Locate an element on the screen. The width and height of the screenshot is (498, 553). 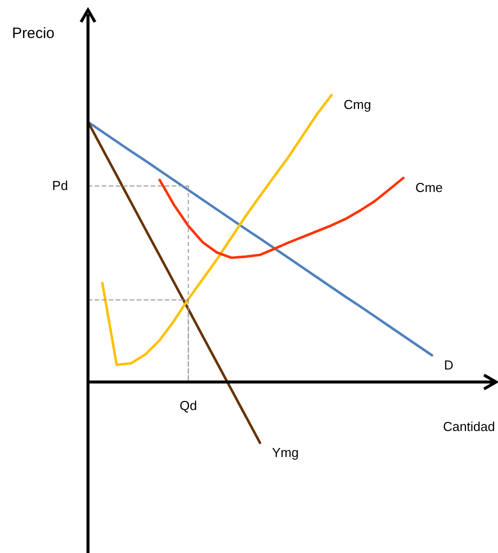
series-label: Ymg is located at coordinates (285, 452).